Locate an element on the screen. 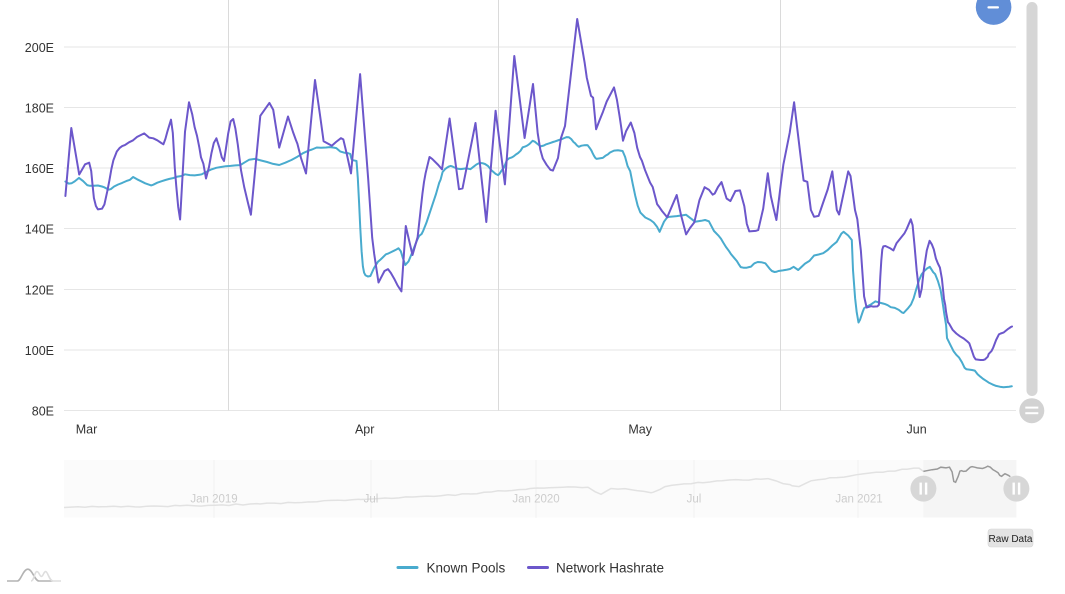 The image size is (1065, 594). svg-text: Jan 2021 is located at coordinates (858, 500).